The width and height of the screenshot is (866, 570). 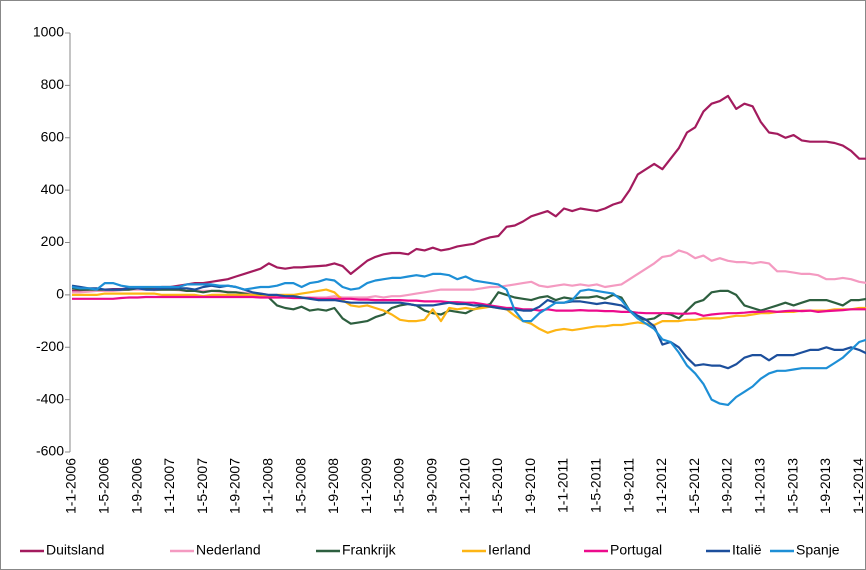 What do you see at coordinates (53, 189) in the screenshot?
I see `y-tick-label: 400` at bounding box center [53, 189].